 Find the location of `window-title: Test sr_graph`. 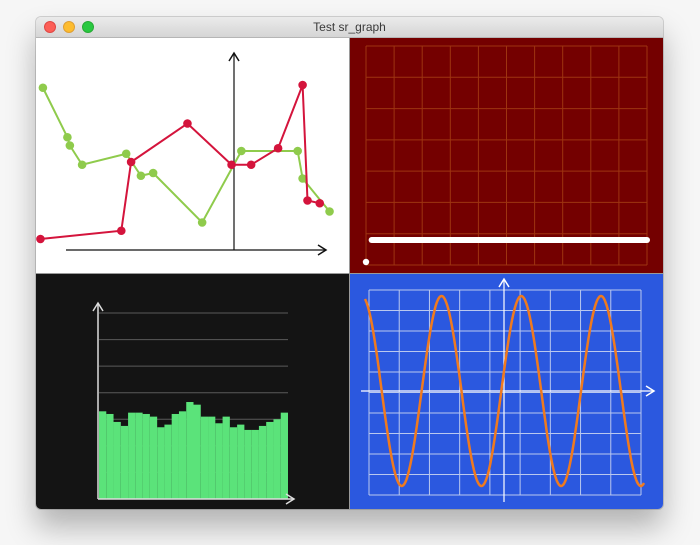

window-title: Test sr_graph is located at coordinates (349, 27).